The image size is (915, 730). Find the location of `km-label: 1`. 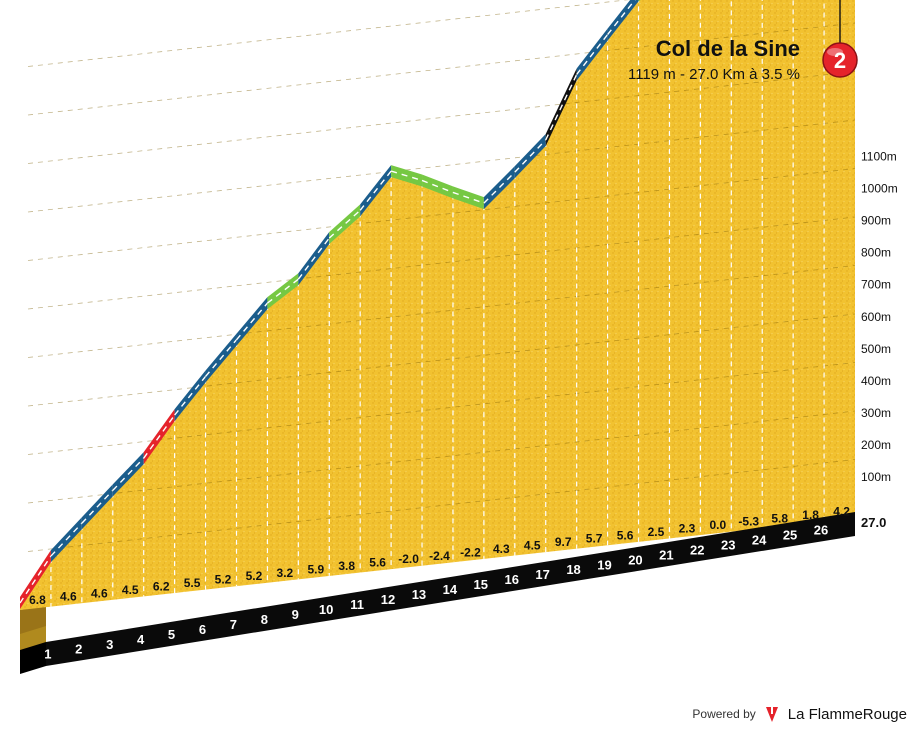

km-label: 1 is located at coordinates (47, 654).